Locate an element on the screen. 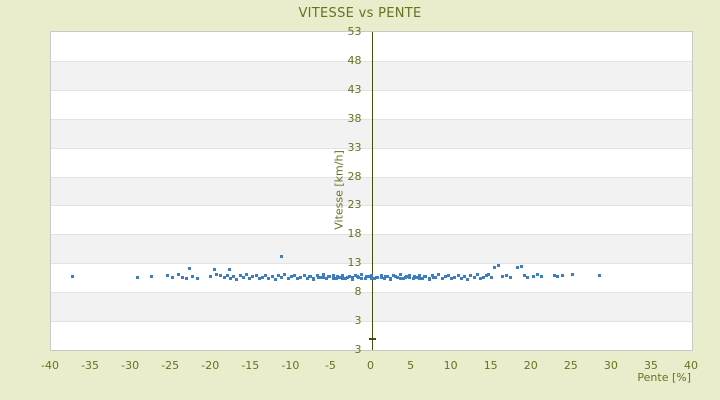 This screenshot has height=400, width=720. x-tick-label: -20 is located at coordinates (210, 365).